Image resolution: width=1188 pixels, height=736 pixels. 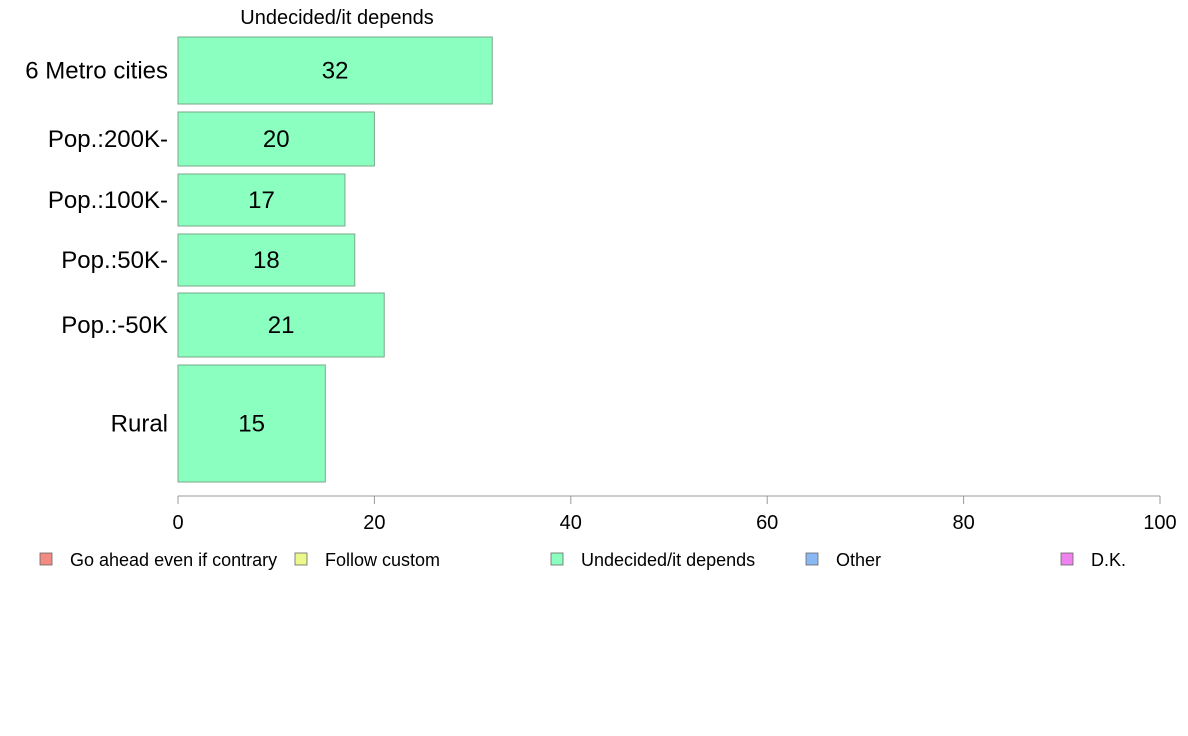 What do you see at coordinates (336, 18) in the screenshot?
I see `chart-title: Undecided/it depends` at bounding box center [336, 18].